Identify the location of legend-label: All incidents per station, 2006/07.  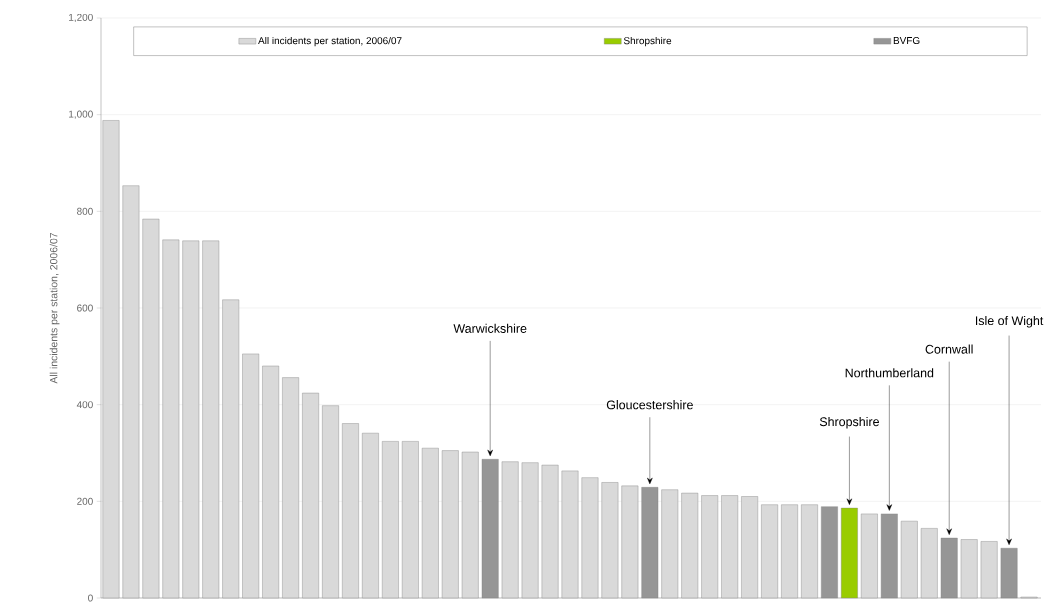
(330, 41).